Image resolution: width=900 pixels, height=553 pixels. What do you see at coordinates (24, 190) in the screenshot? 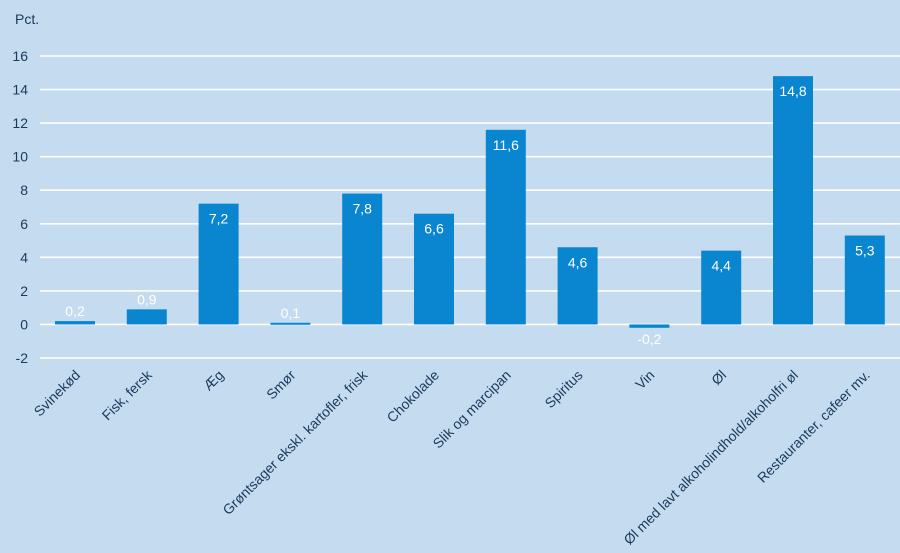
I see `y-tick-label: 8` at bounding box center [24, 190].